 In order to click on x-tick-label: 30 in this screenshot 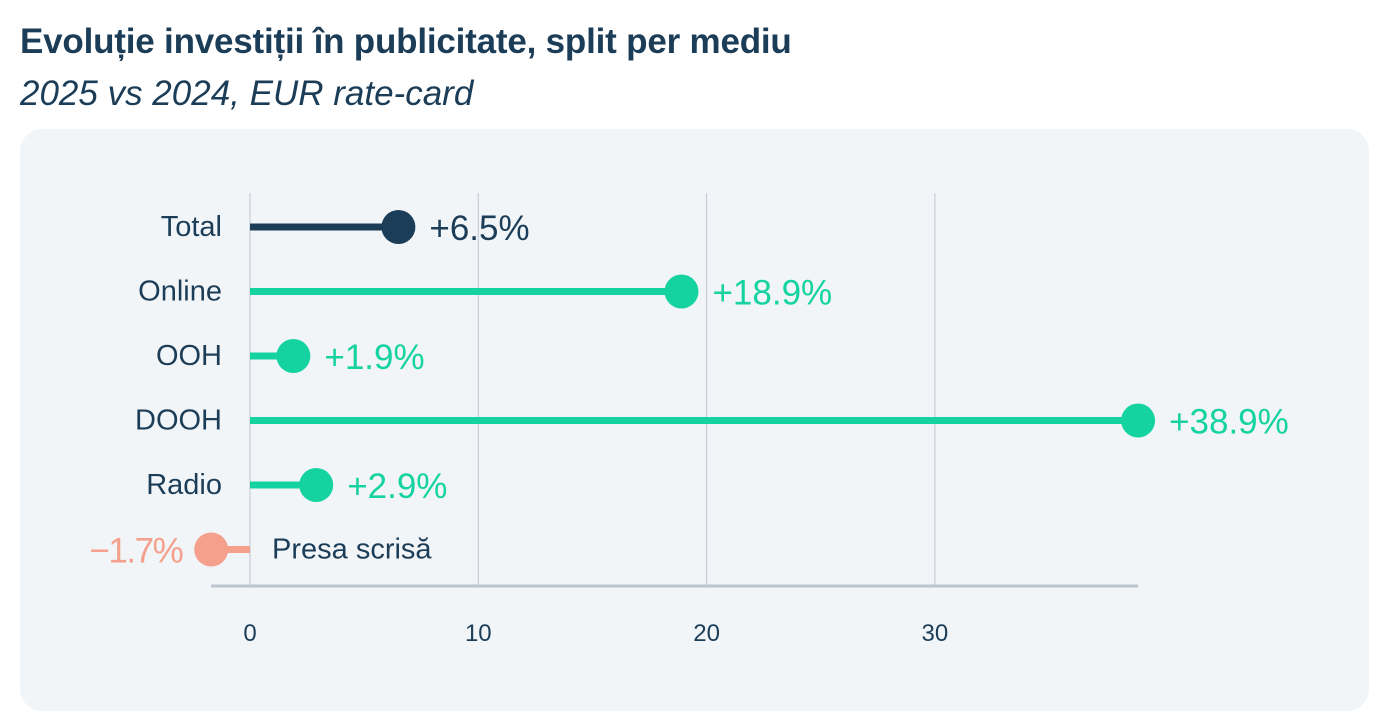, I will do `click(935, 633)`.